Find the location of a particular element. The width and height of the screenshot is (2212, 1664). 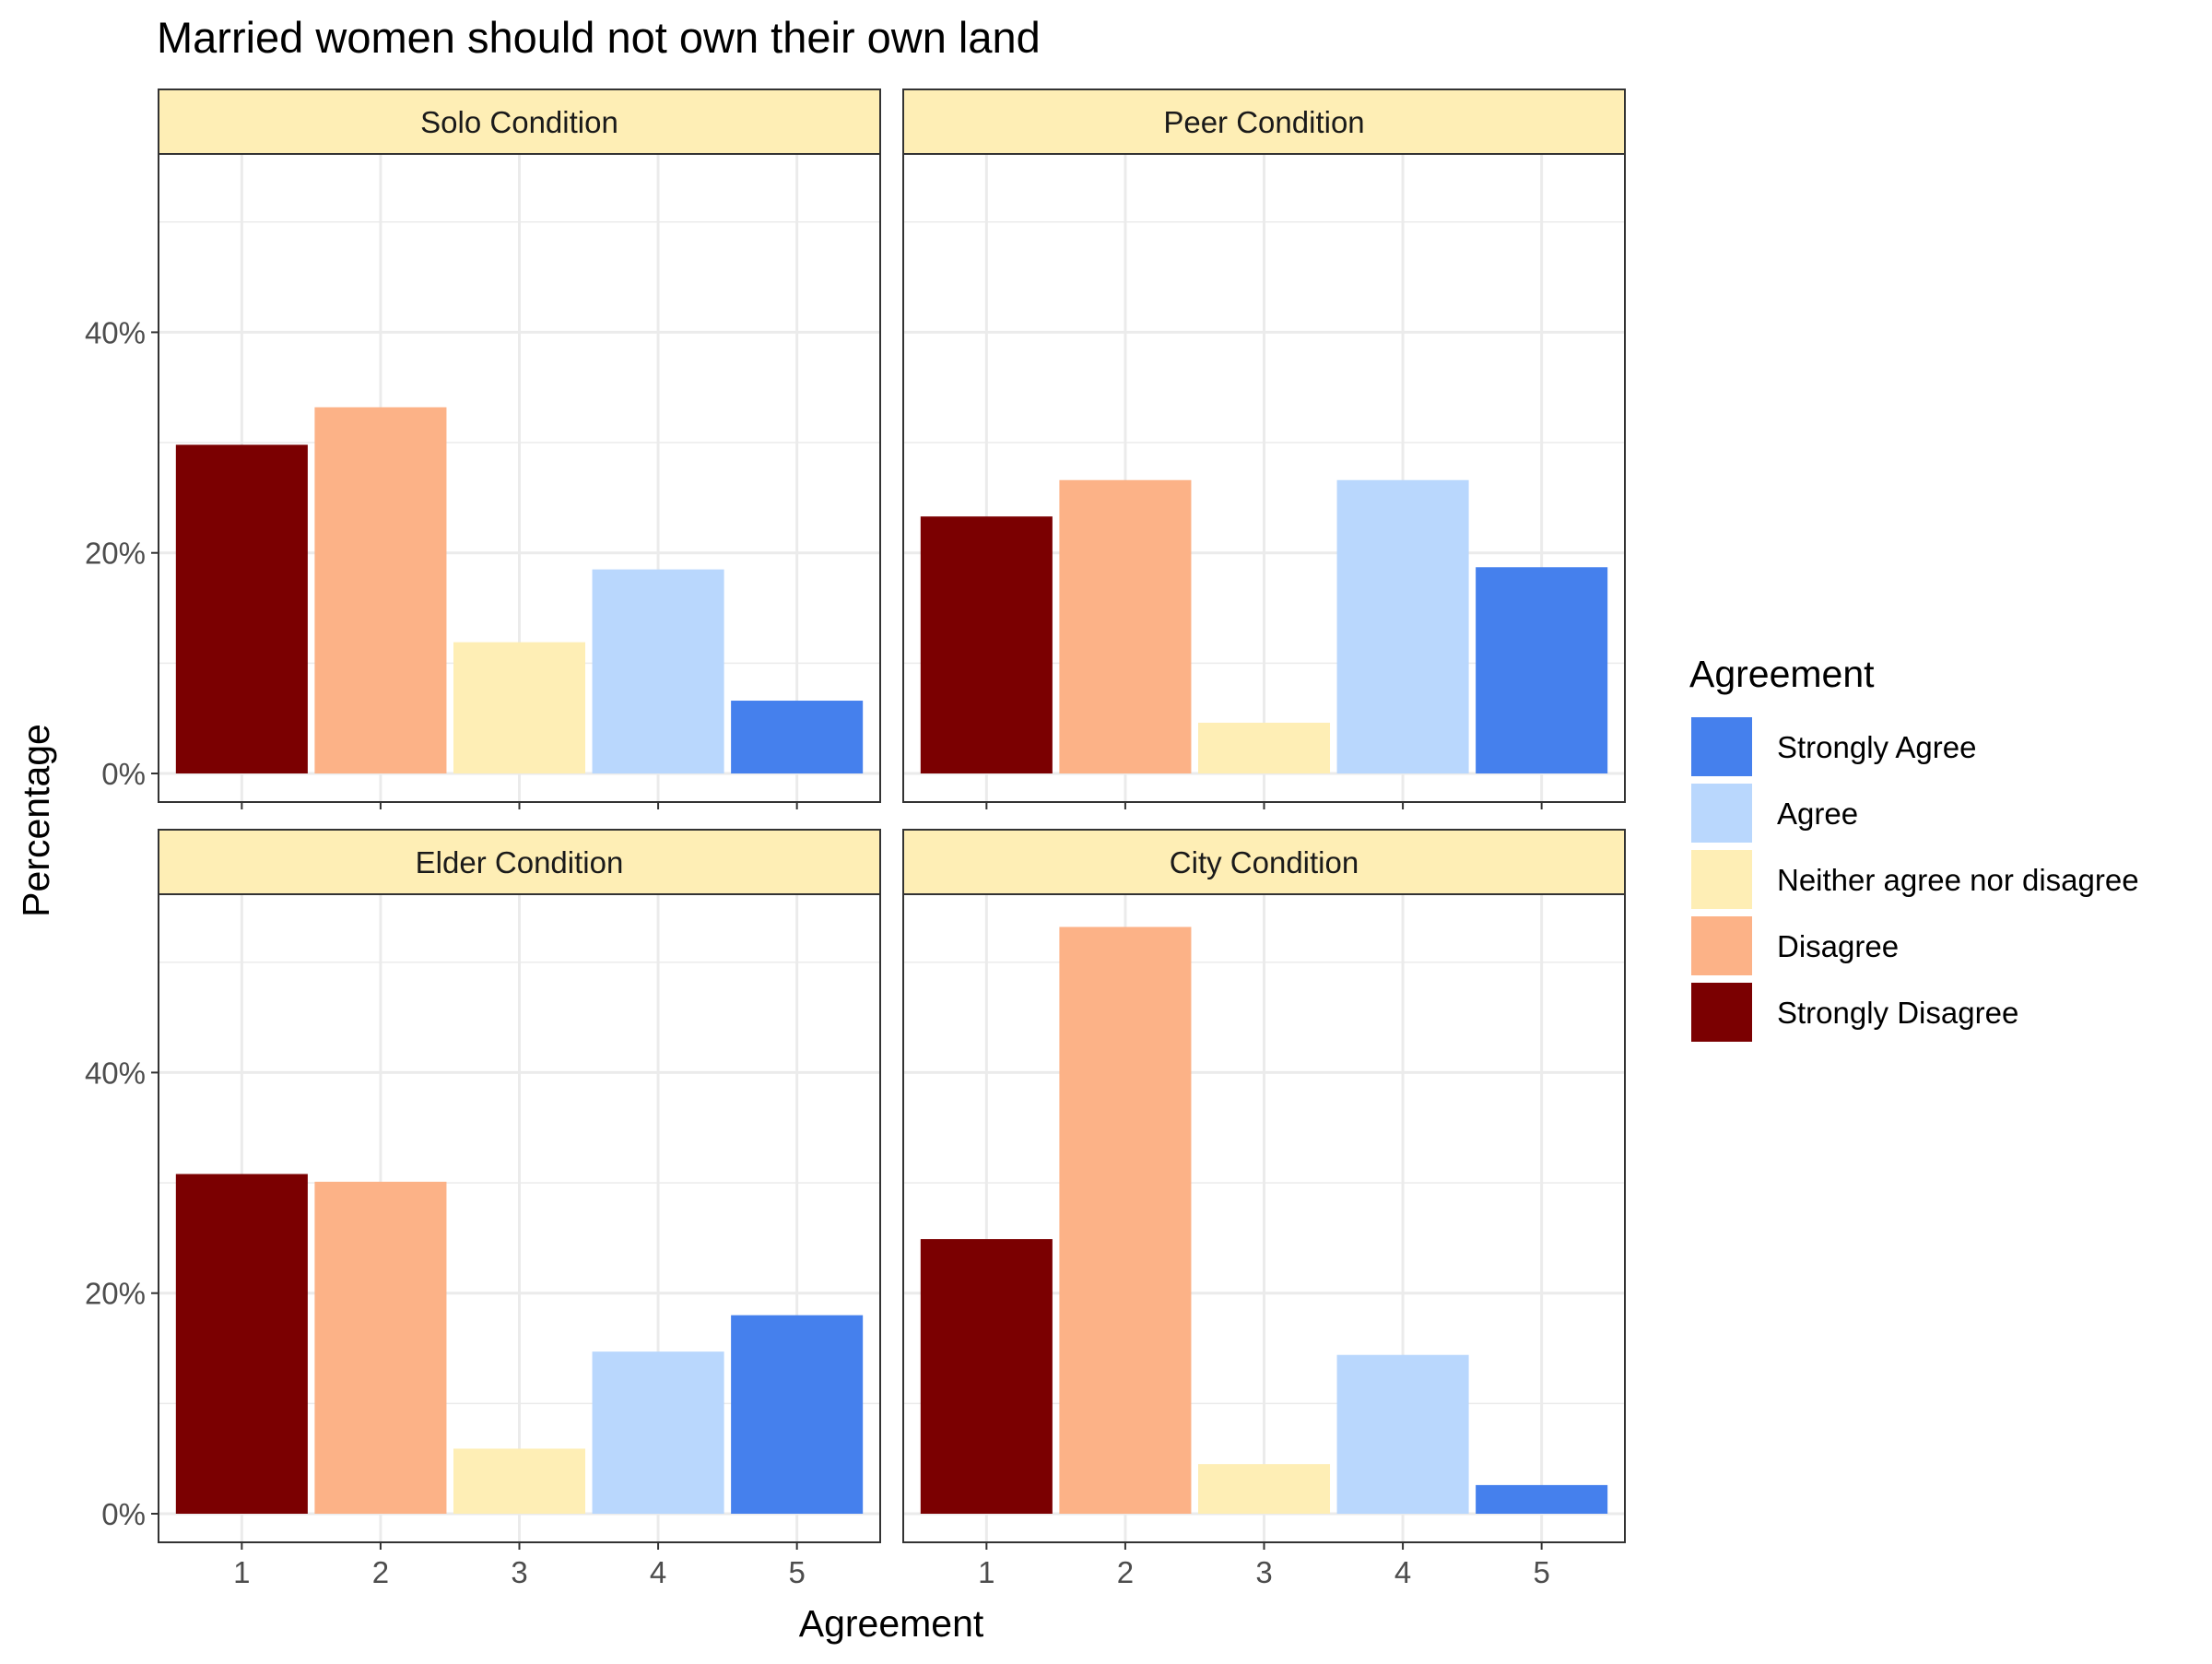

facet-strip-label: Solo Condition is located at coordinates (519, 122).